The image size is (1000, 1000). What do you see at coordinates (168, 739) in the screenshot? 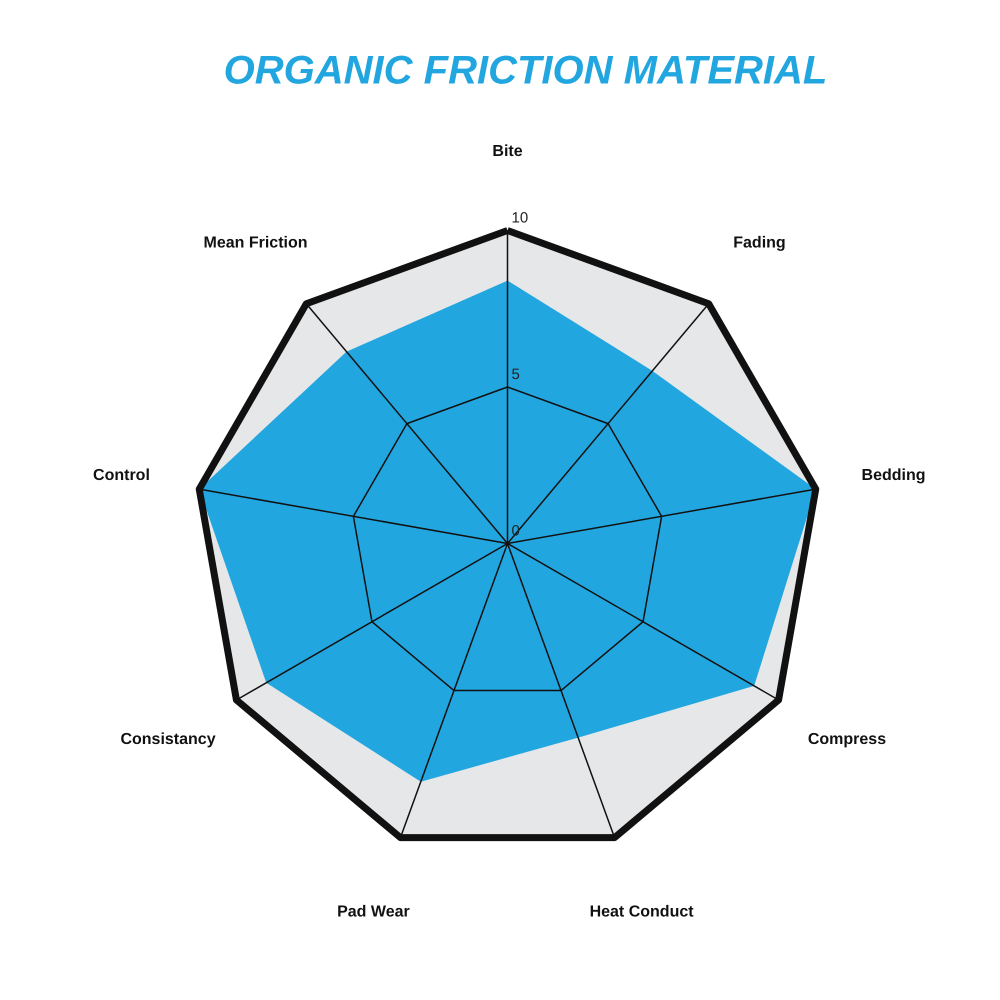
I see `spoke-label: Consistancy` at bounding box center [168, 739].